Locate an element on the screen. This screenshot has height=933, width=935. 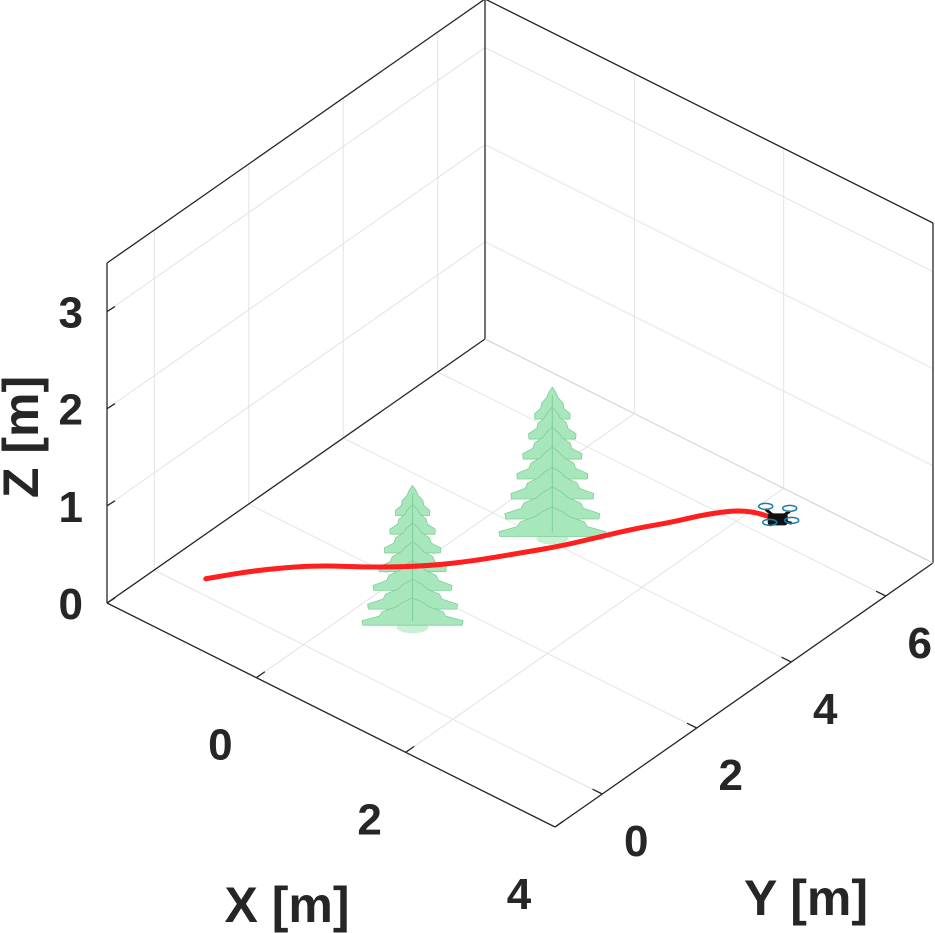
x-tick-label: 2 is located at coordinates (369, 819).